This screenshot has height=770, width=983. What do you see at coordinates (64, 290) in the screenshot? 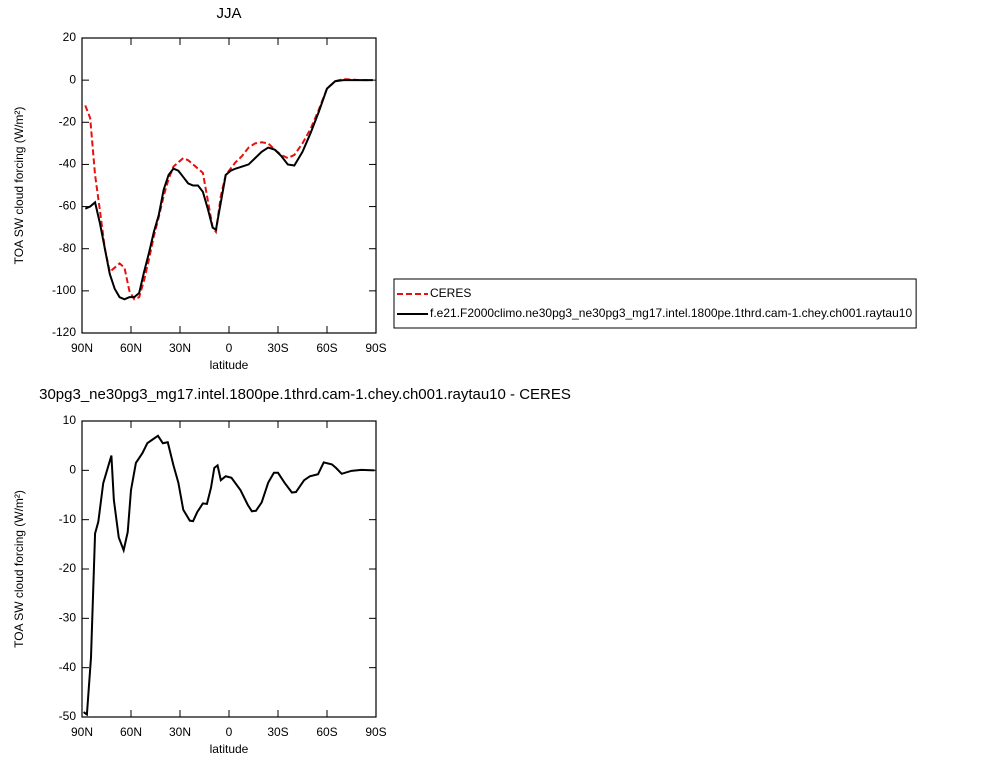
I see `y-tick-label: -100` at bounding box center [64, 290].